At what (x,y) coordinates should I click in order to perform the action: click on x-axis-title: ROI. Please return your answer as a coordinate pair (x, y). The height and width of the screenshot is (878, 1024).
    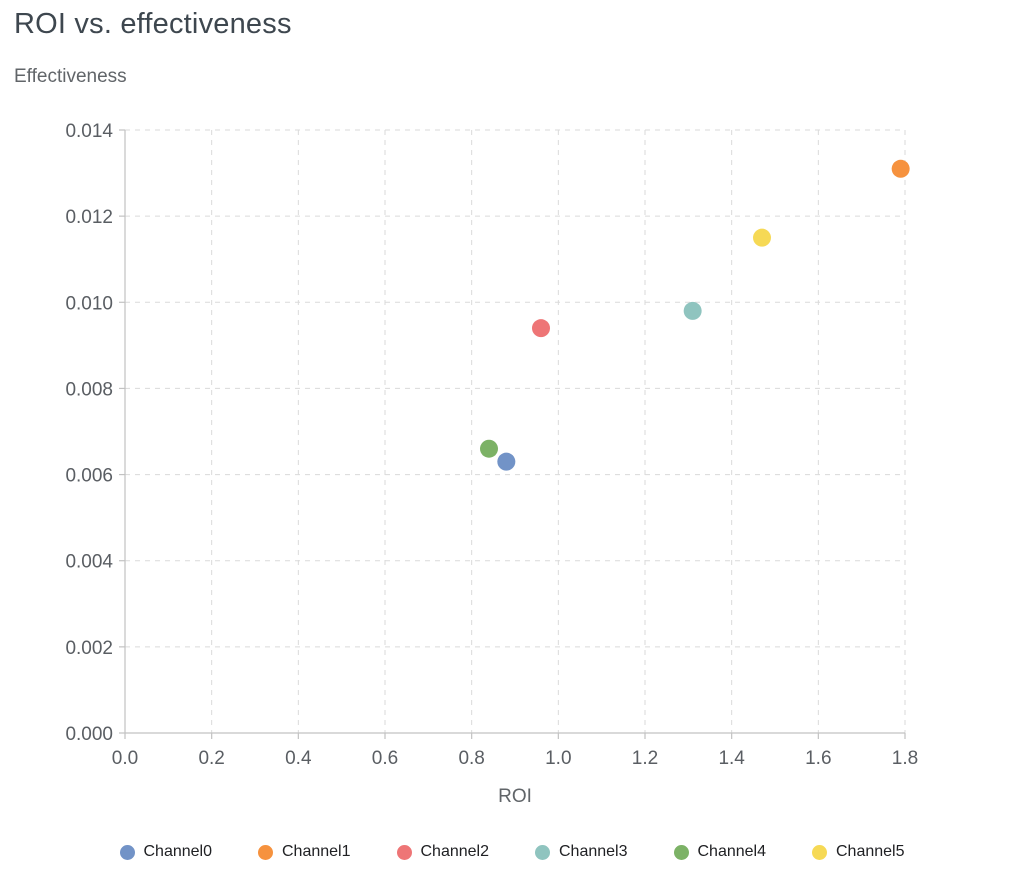
    Looking at the image, I should click on (515, 796).